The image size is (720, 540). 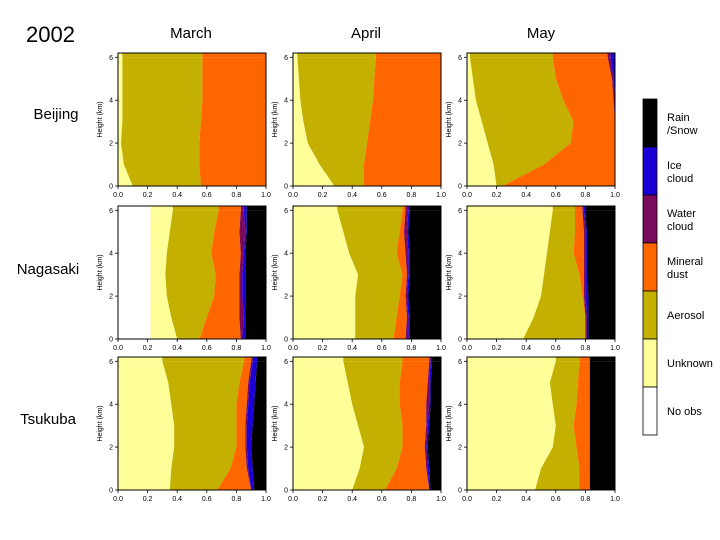 I want to click on panel-nagasaki-march: 0.0 0.2 0.4 0.6 0.8 1.0 0 2 4 6 Height (km), so click(x=184, y=278).